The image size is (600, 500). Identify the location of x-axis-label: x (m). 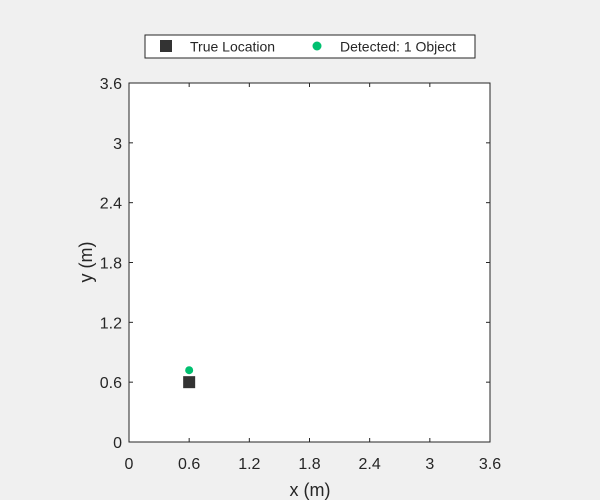
(310, 490).